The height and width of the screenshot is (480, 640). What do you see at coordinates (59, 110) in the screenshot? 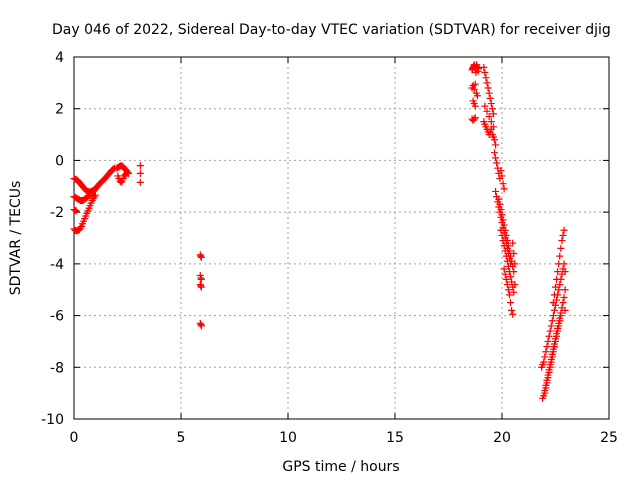
I see `y-tick-label: 2` at bounding box center [59, 110].